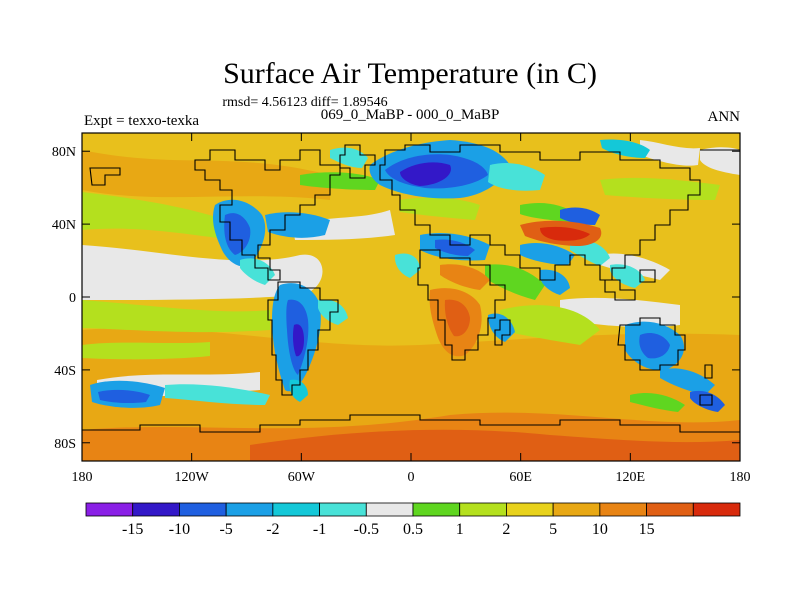  What do you see at coordinates (506, 529) in the screenshot?
I see `colorbar-label: 2` at bounding box center [506, 529].